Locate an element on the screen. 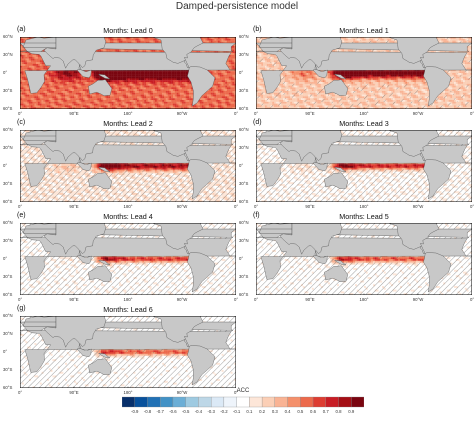  lon-tick-label: 0° is located at coordinates (20, 113).